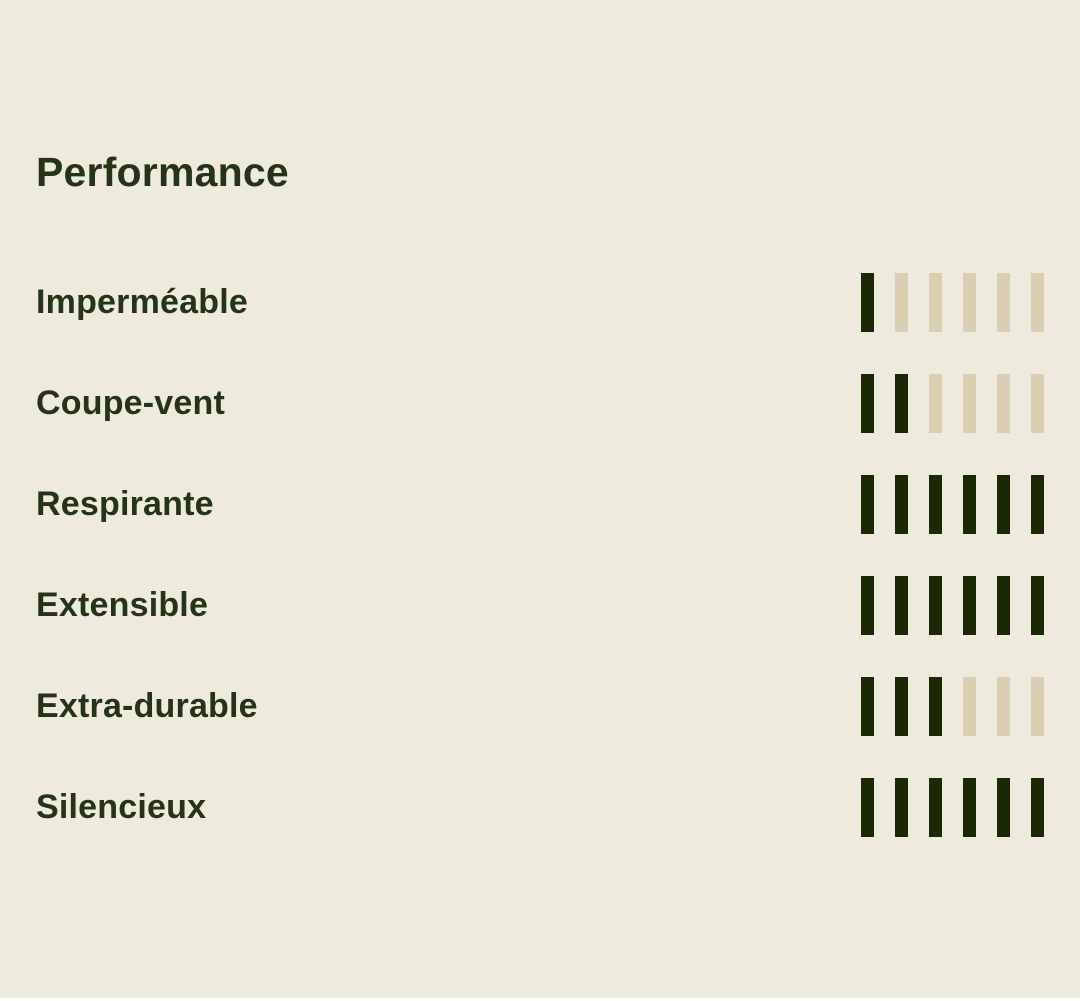 The image size is (1080, 1001). What do you see at coordinates (142, 302) in the screenshot?
I see `attribute-label: Imperméable` at bounding box center [142, 302].